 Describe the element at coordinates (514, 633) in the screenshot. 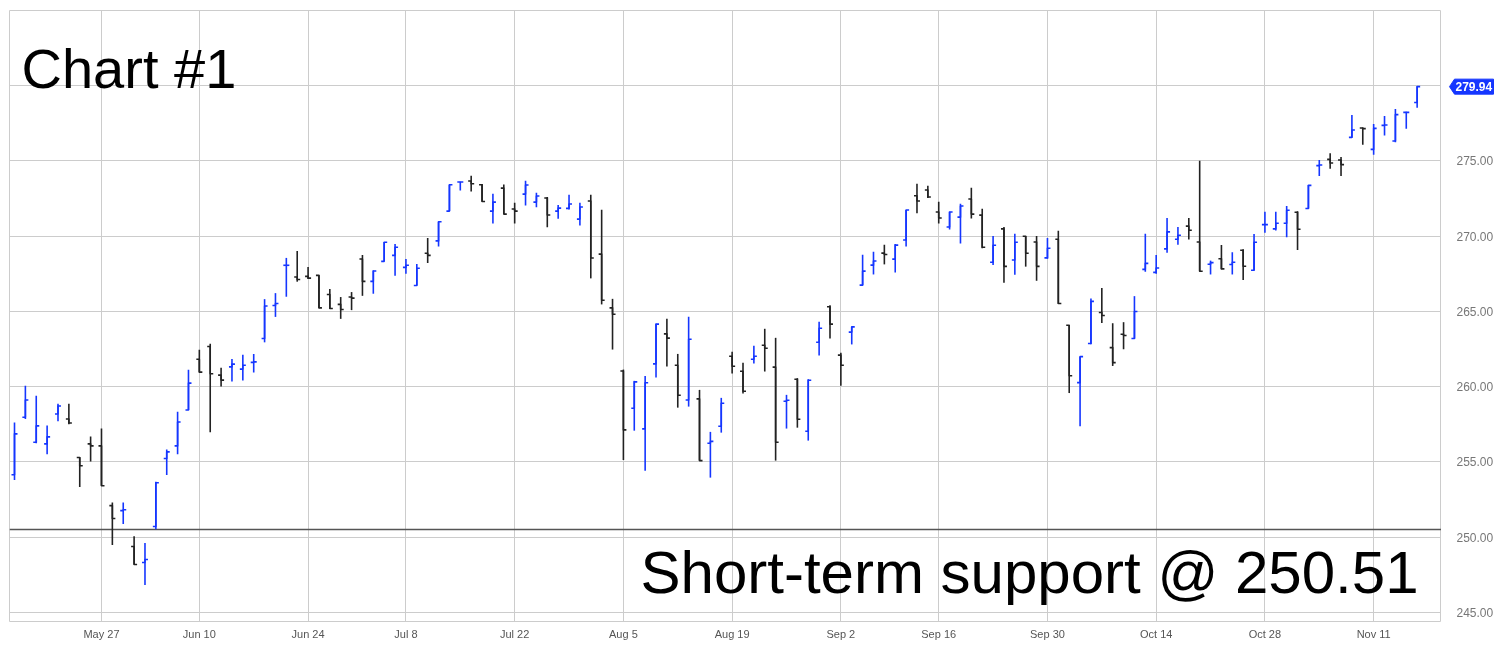

I see `x-tick-label: Jul 22` at that location.